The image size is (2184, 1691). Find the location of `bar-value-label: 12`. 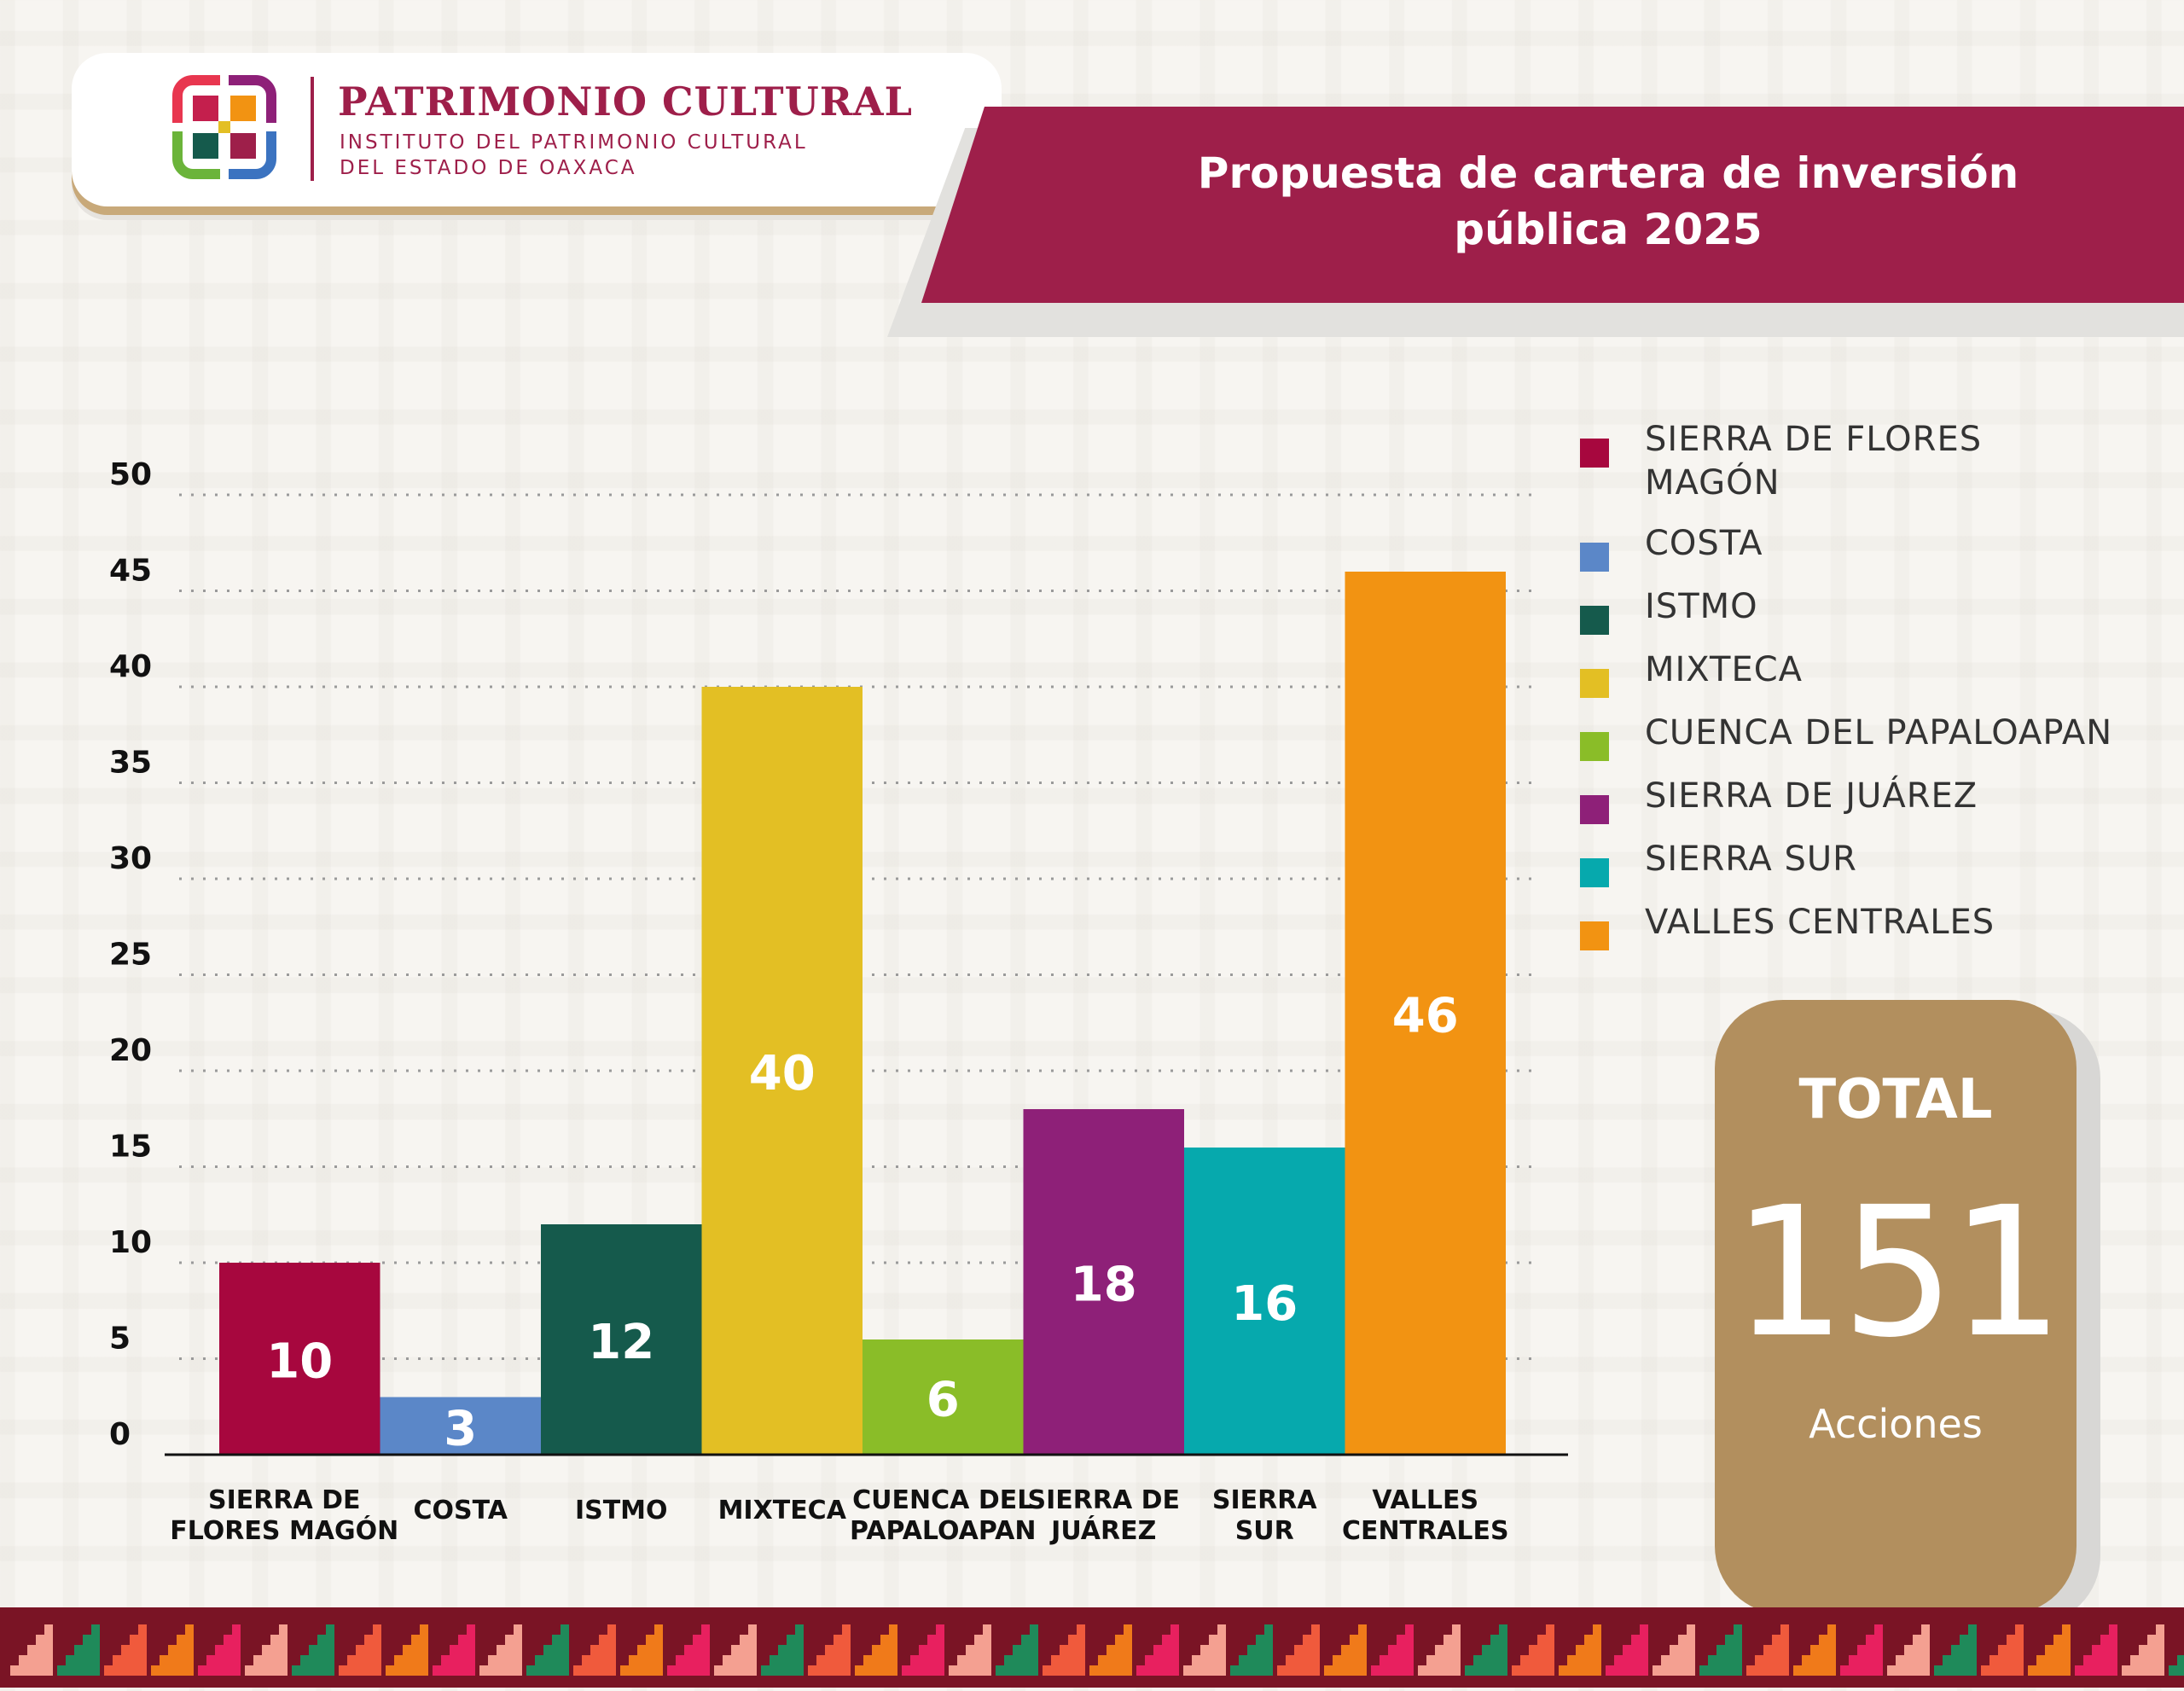

bar-value-label: 12 is located at coordinates (621, 1342).